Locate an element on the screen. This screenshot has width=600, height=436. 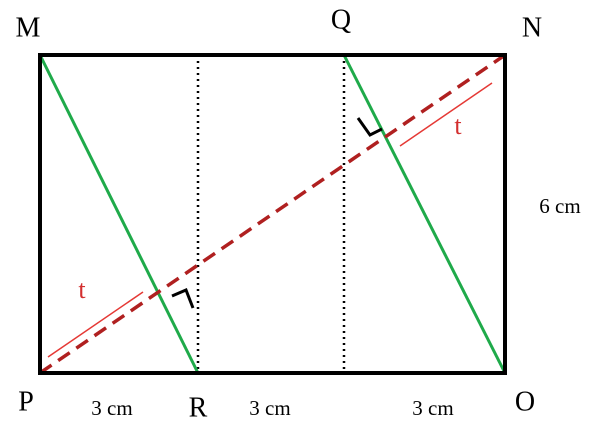
point-label: R is located at coordinates (198, 407).